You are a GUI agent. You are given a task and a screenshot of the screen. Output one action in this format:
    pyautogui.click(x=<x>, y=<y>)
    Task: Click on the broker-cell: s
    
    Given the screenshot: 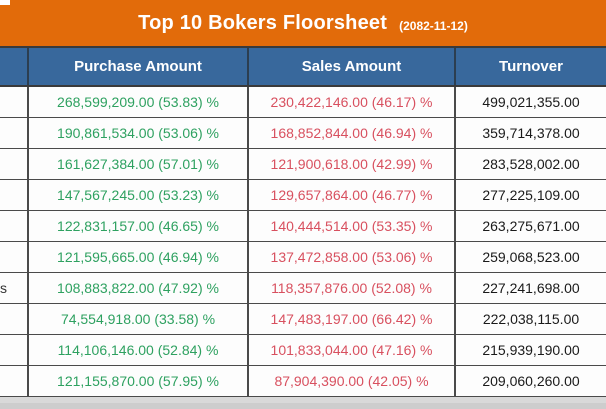 What is the action you would take?
    pyautogui.click(x=14, y=288)
    